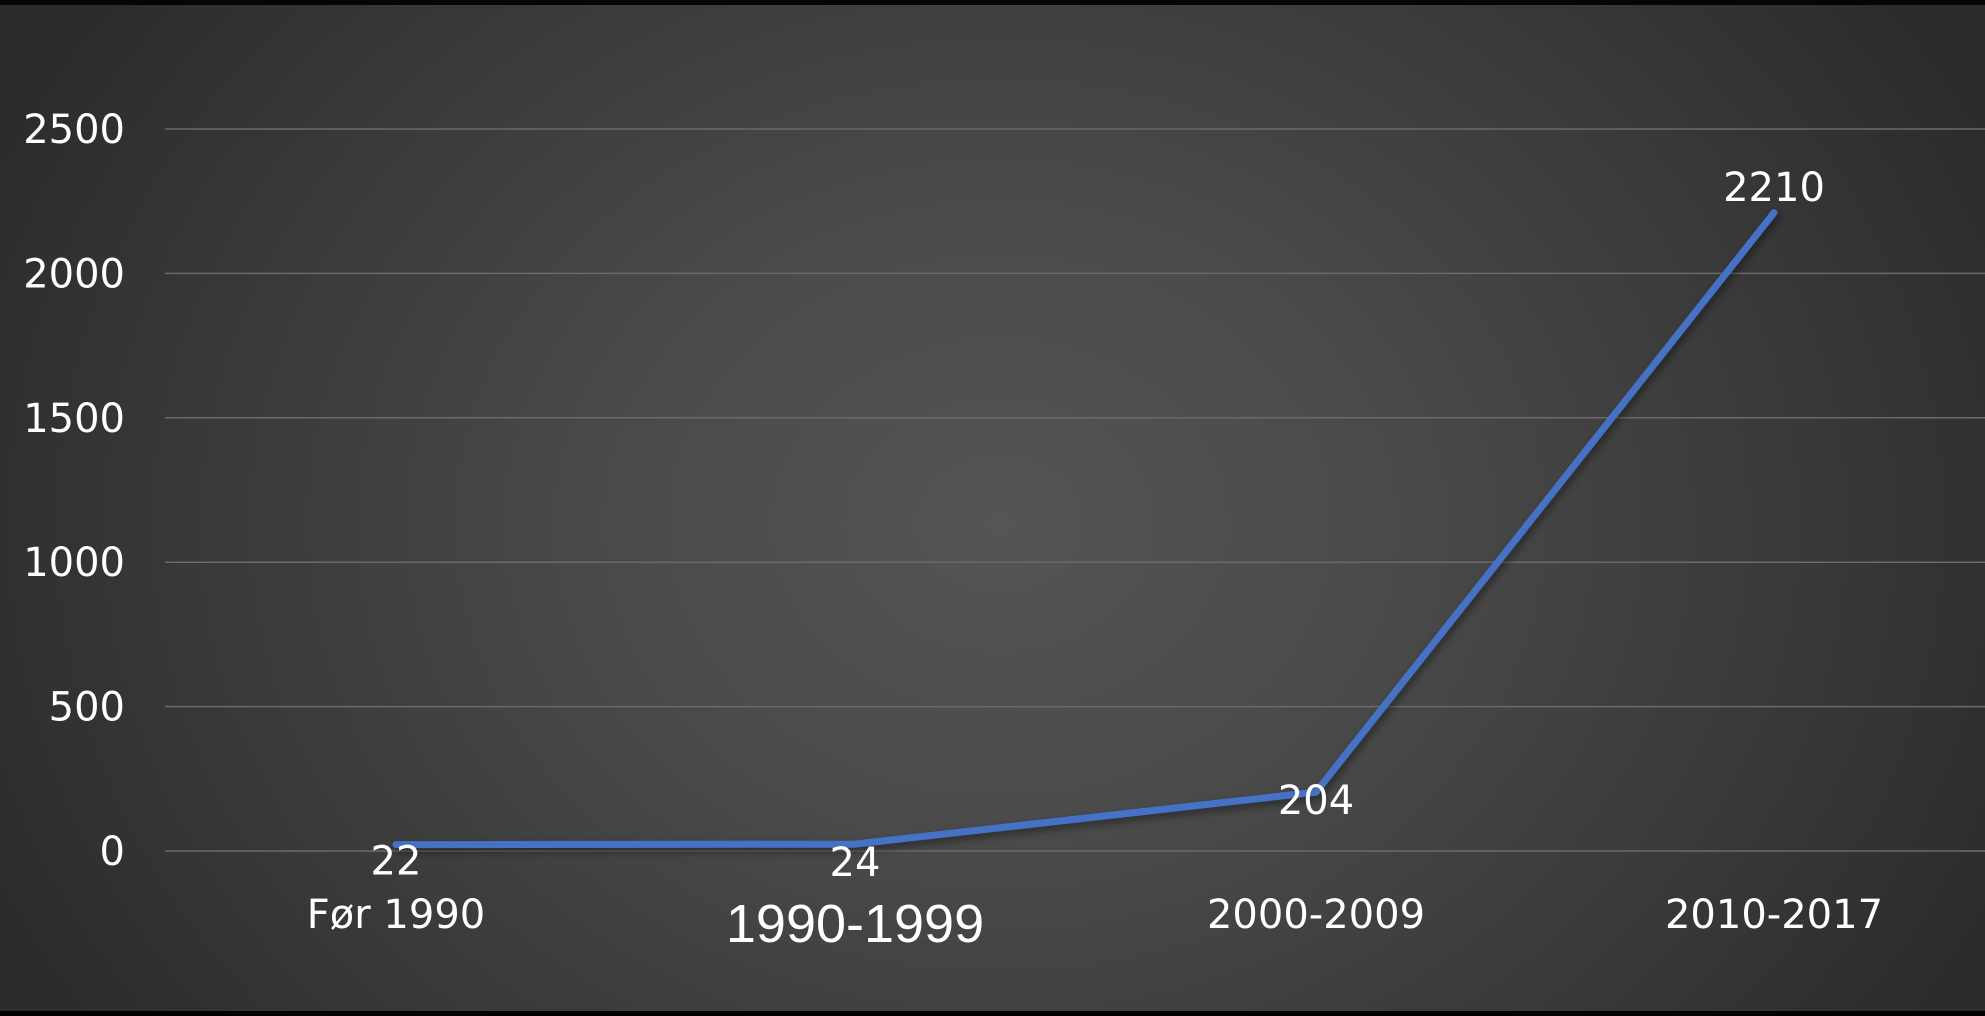 The width and height of the screenshot is (1985, 1016). I want to click on x-axis-category-labels: Før 1990 1990-1999 2000-2009 2010-2017, so click(1095, 923).